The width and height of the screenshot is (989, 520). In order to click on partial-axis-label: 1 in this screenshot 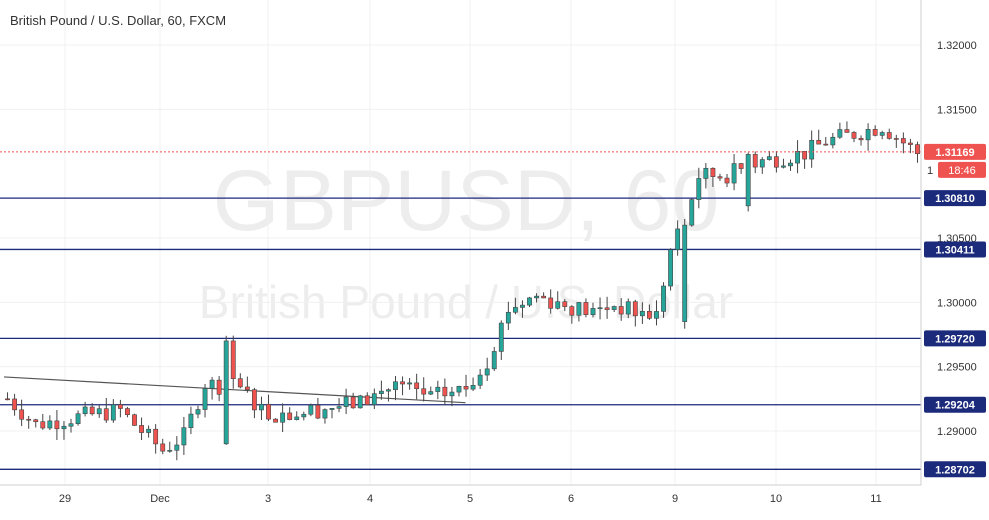, I will do `click(930, 171)`.